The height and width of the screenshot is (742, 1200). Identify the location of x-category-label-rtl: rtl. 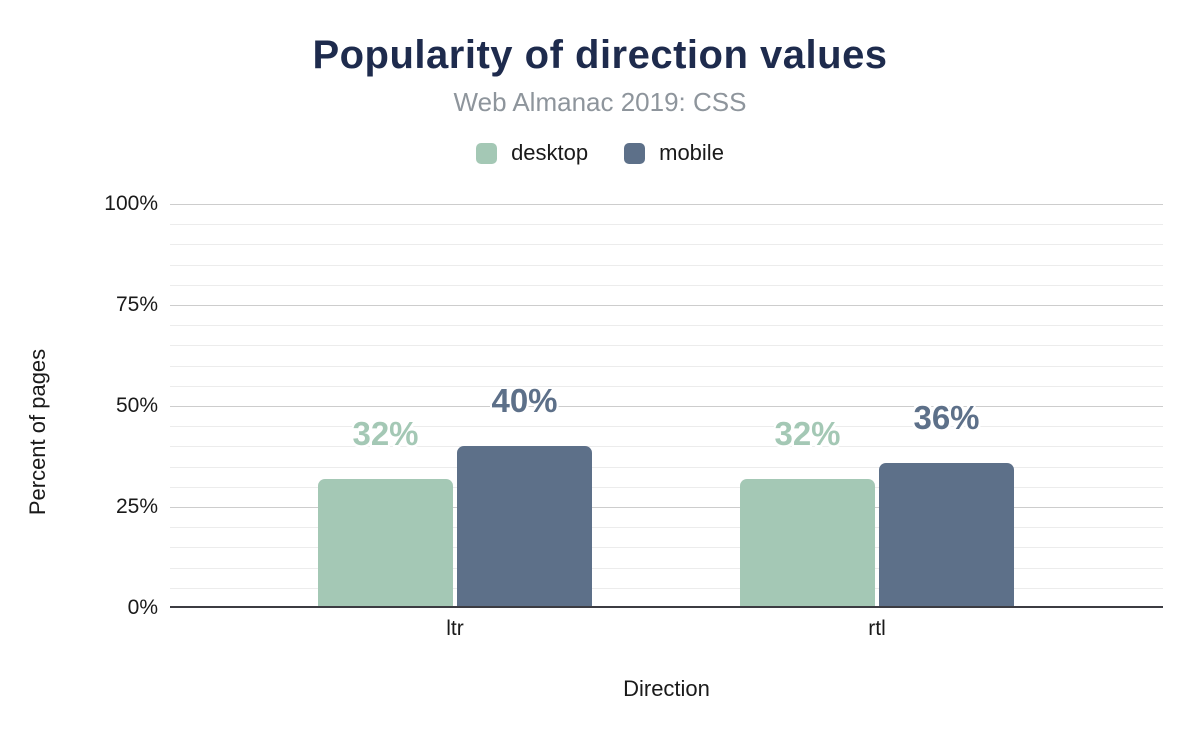
(877, 628).